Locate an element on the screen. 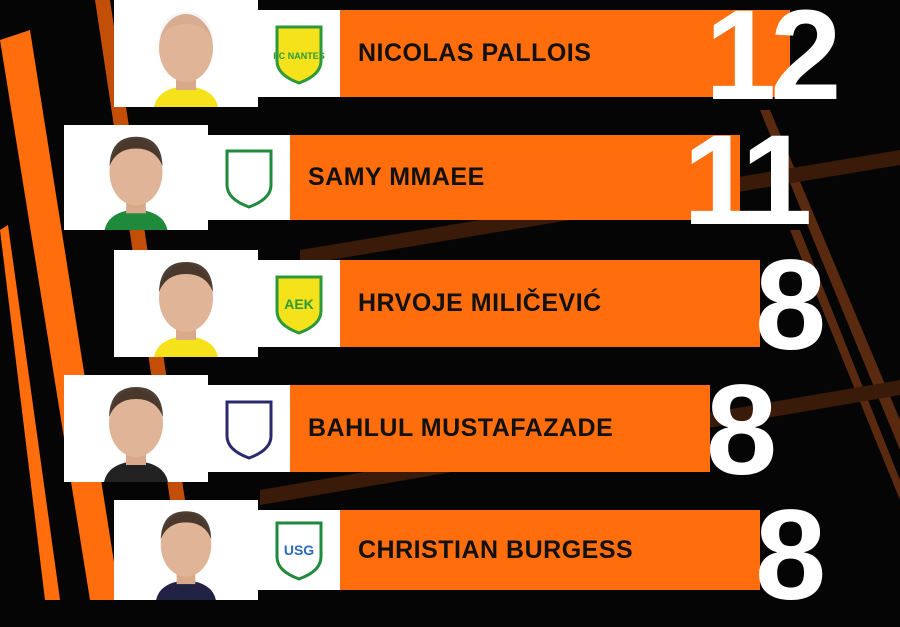 This screenshot has height=627, width=900. fc-nantes-crest-icon: FC NANTES is located at coordinates (299, 55).